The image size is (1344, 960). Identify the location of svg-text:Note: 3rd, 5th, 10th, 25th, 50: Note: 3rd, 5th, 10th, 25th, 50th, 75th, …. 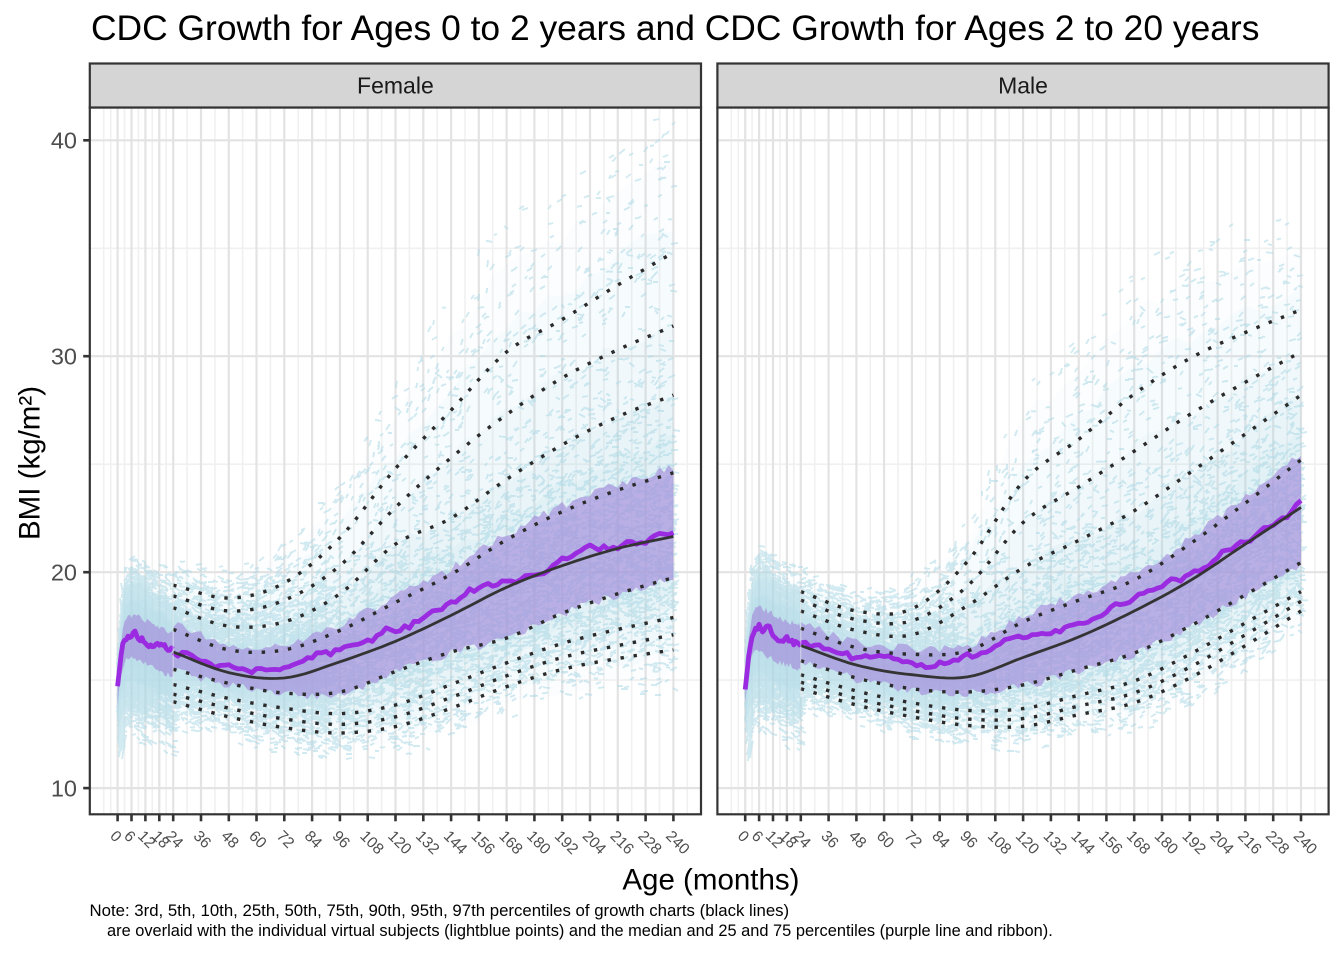
(440, 910).